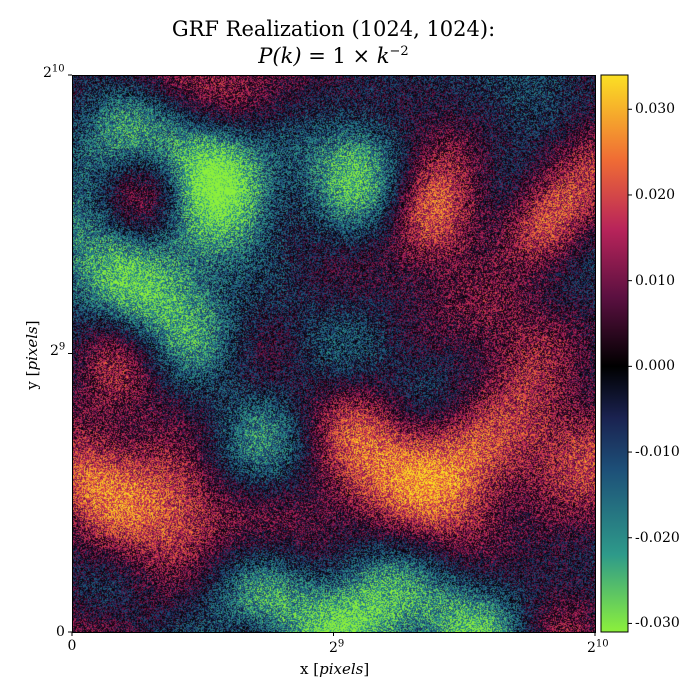 Image resolution: width=700 pixels, height=700 pixels. I want to click on x-tick-label: 210, so click(598, 647).